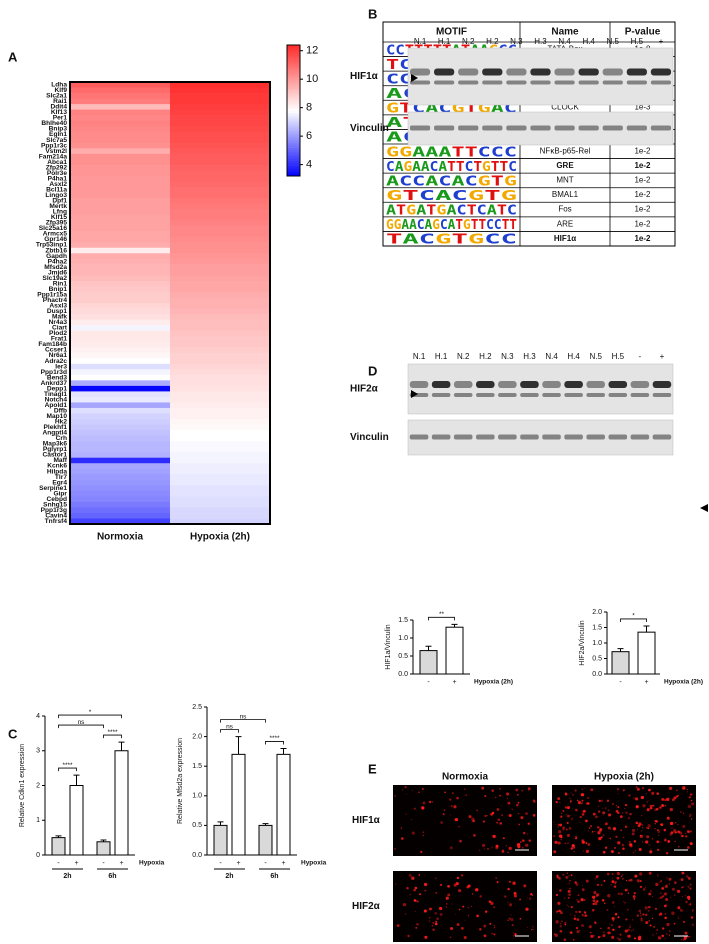  I want to click on motif-p-value: 1e-2, so click(642, 223).